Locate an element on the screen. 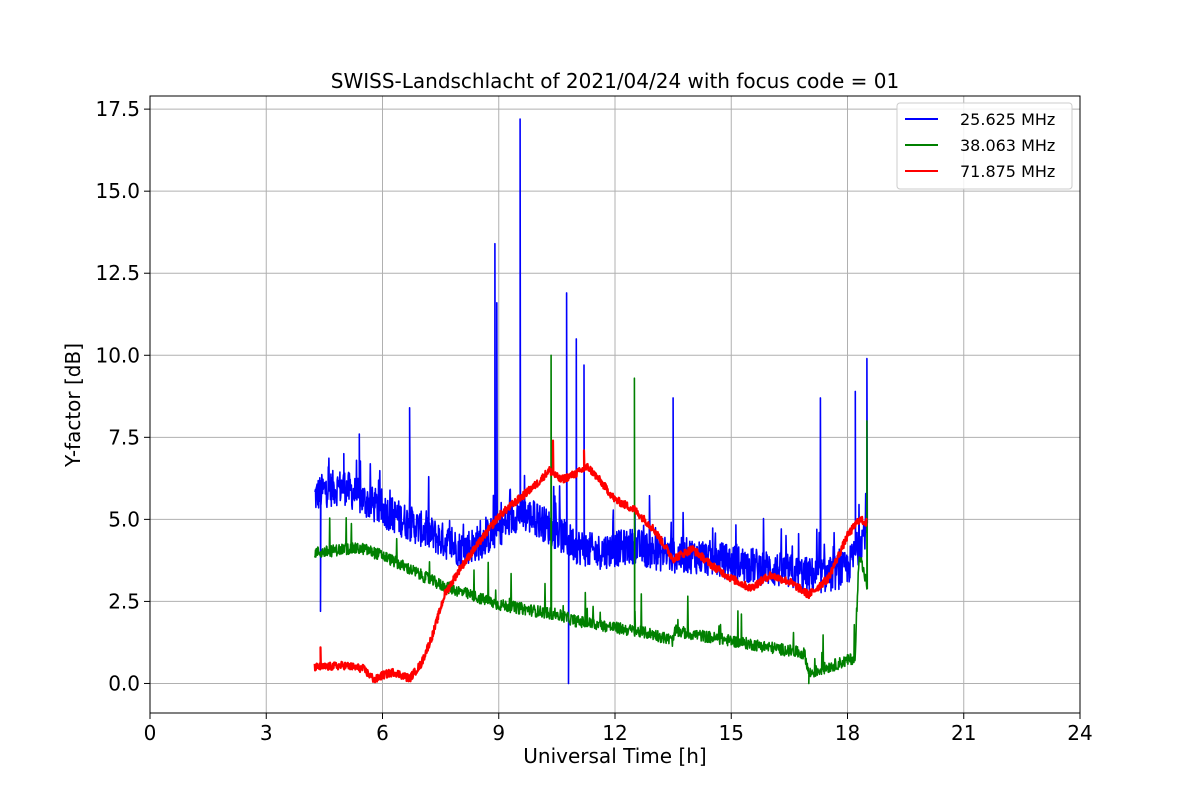  y-axis-label: Y-factor [dB] is located at coordinates (73, 405).